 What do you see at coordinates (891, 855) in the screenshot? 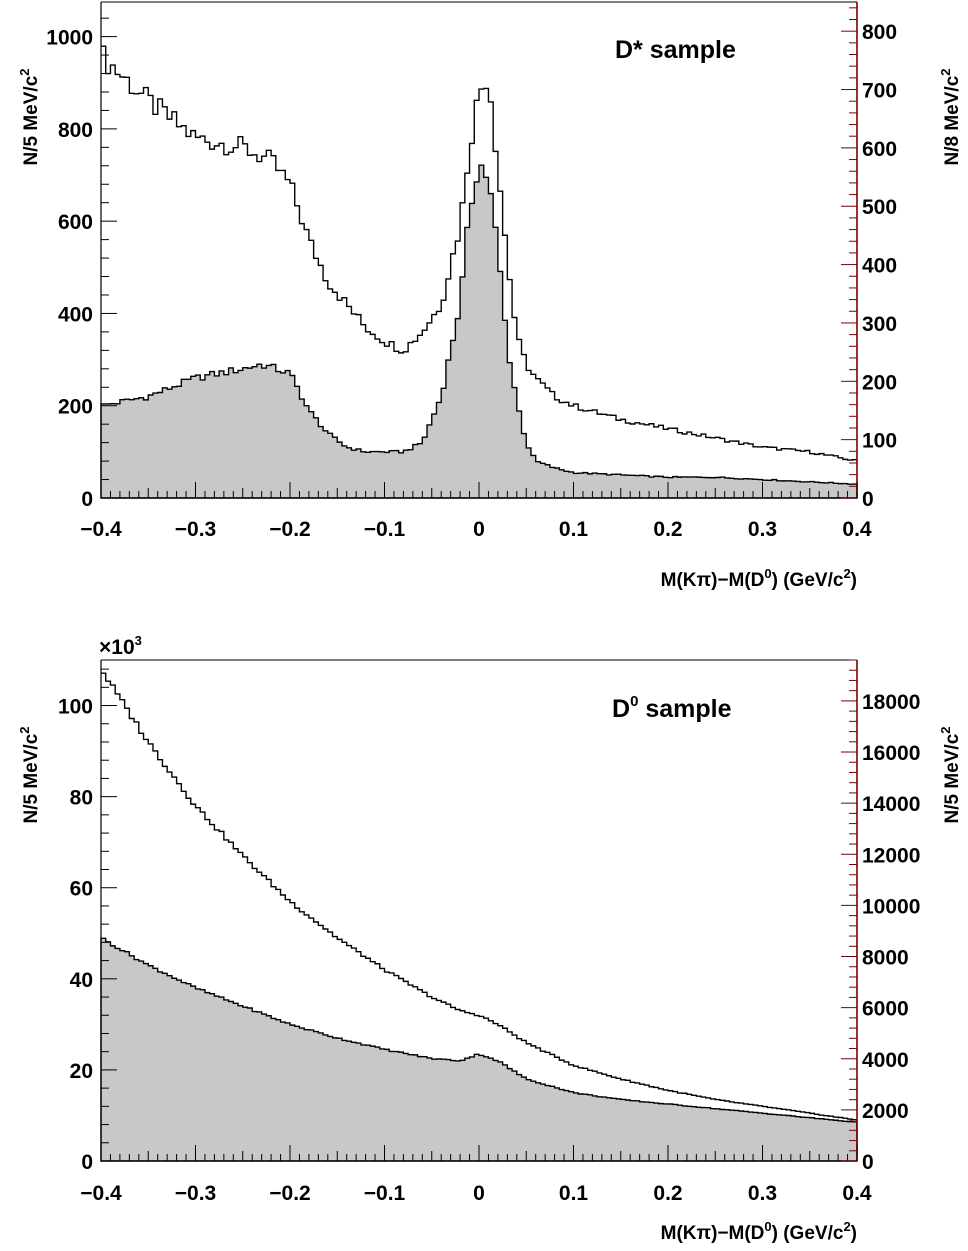
I see `right-tick-label: 12000` at bounding box center [891, 855].